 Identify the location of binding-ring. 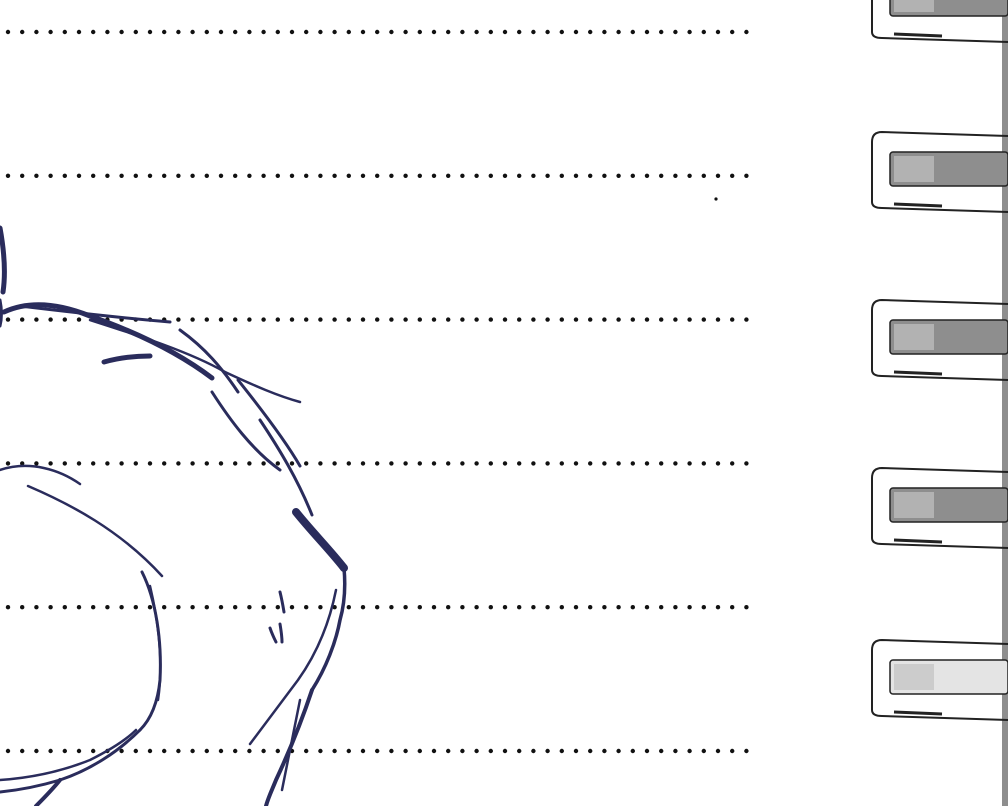
(939, 21).